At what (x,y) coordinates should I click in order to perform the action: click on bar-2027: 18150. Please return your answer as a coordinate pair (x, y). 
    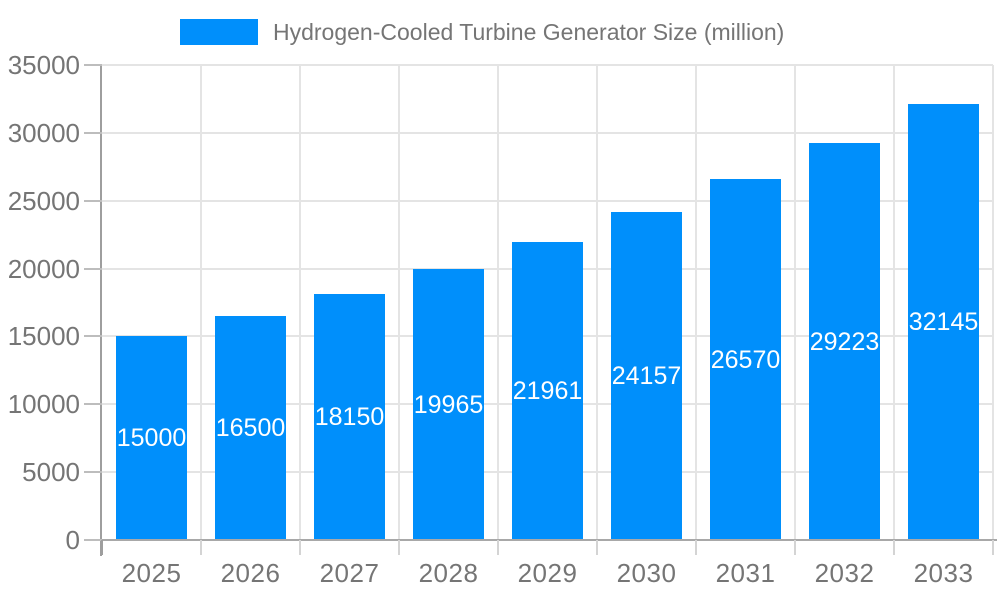
    Looking at the image, I should click on (349, 417).